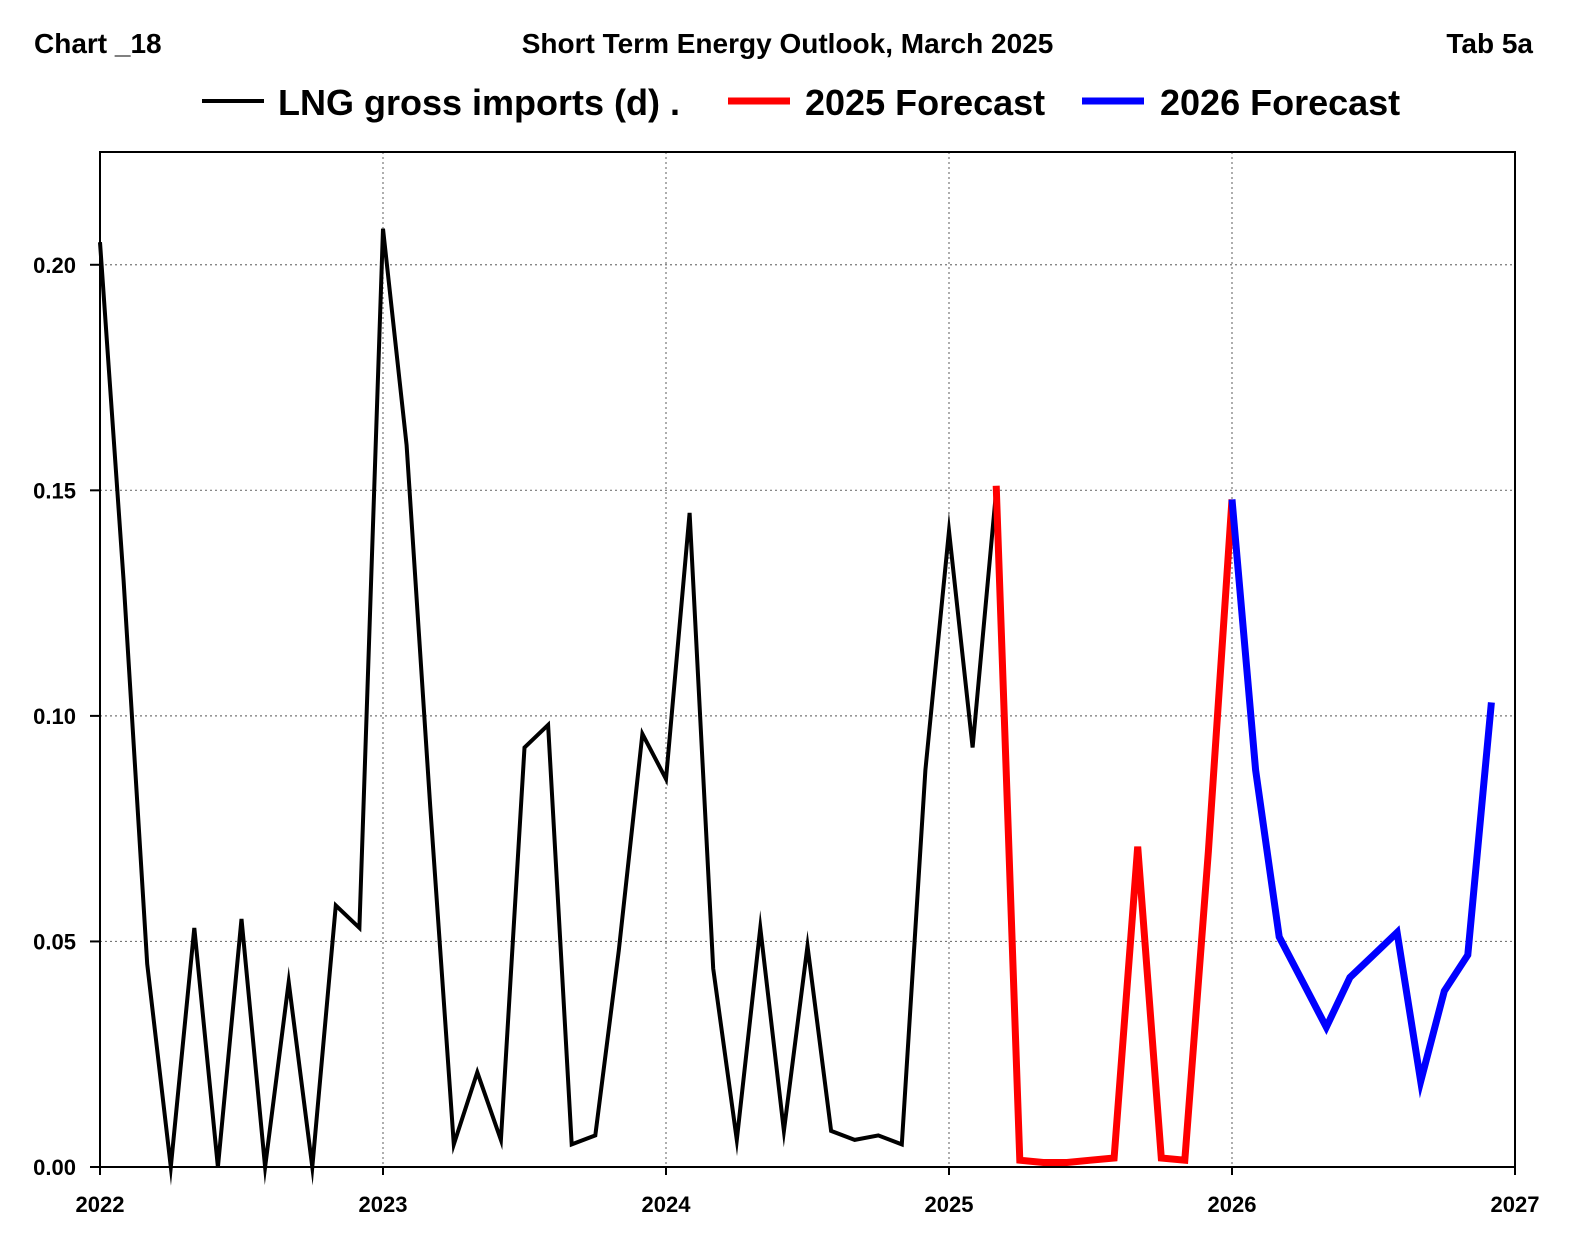  Describe the element at coordinates (1515, 1204) in the screenshot. I see `x-tick-label: 2027` at that location.